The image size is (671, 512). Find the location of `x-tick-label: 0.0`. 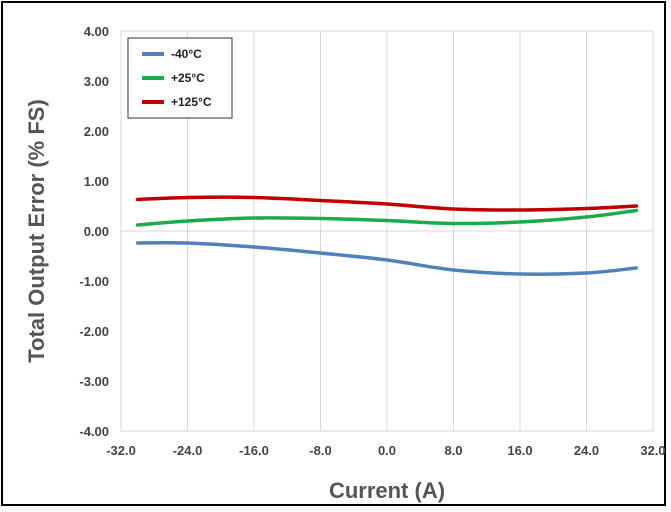

x-tick-label: 0.0 is located at coordinates (387, 450).